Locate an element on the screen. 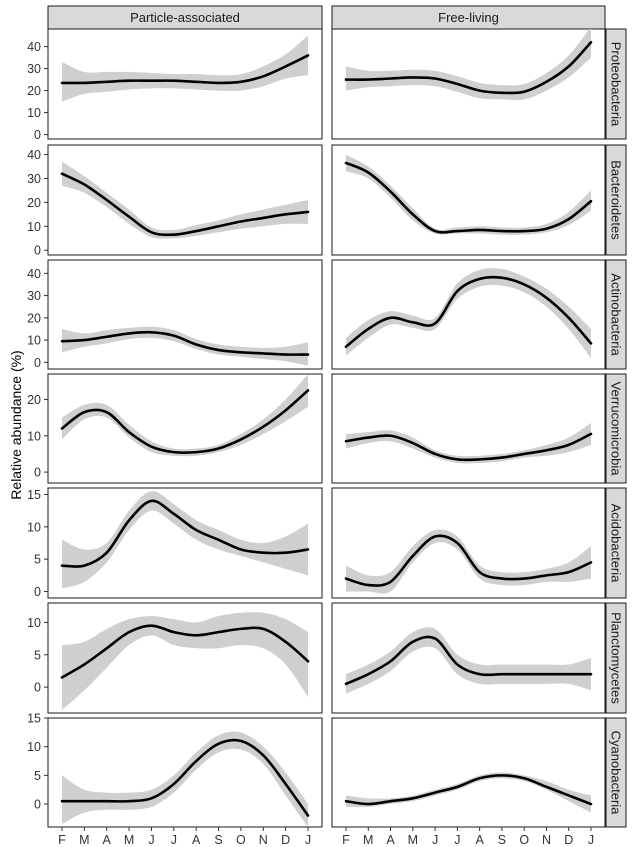 The image size is (639, 847). panel-actinobacteria-particle-associated is located at coordinates (185, 314).